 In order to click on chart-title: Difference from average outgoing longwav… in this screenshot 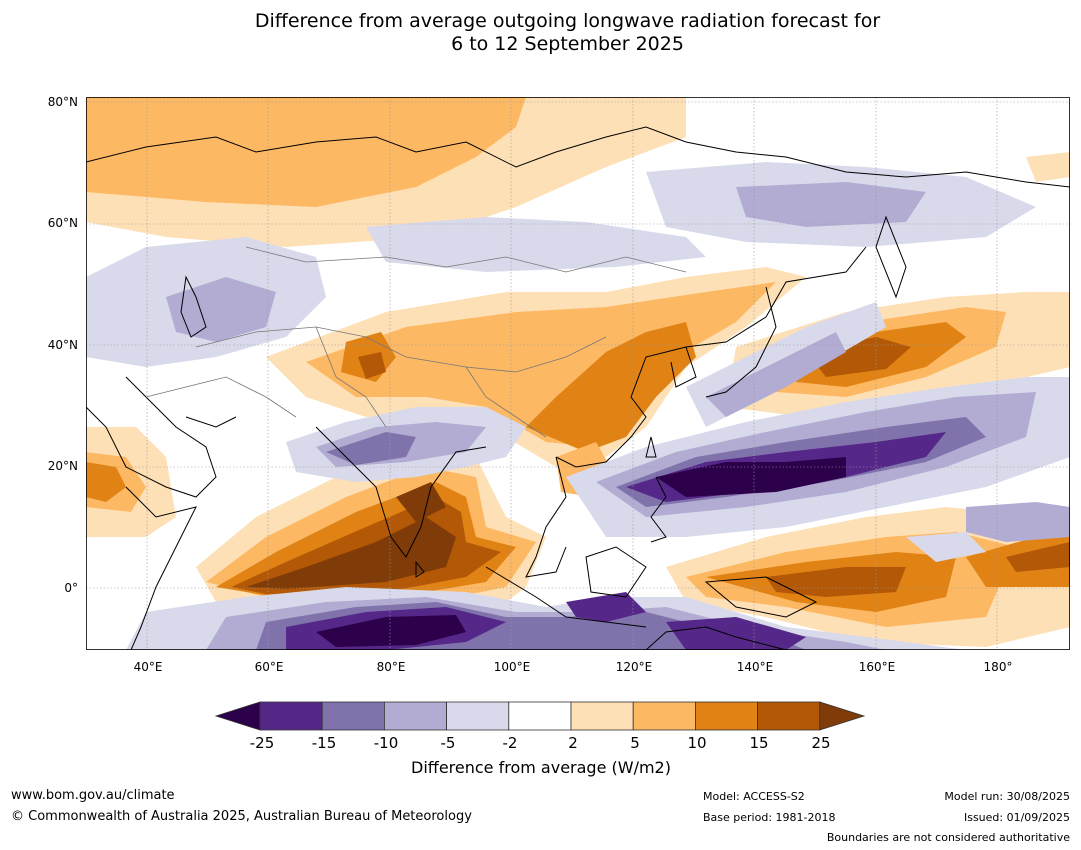, I will do `click(567, 32)`.